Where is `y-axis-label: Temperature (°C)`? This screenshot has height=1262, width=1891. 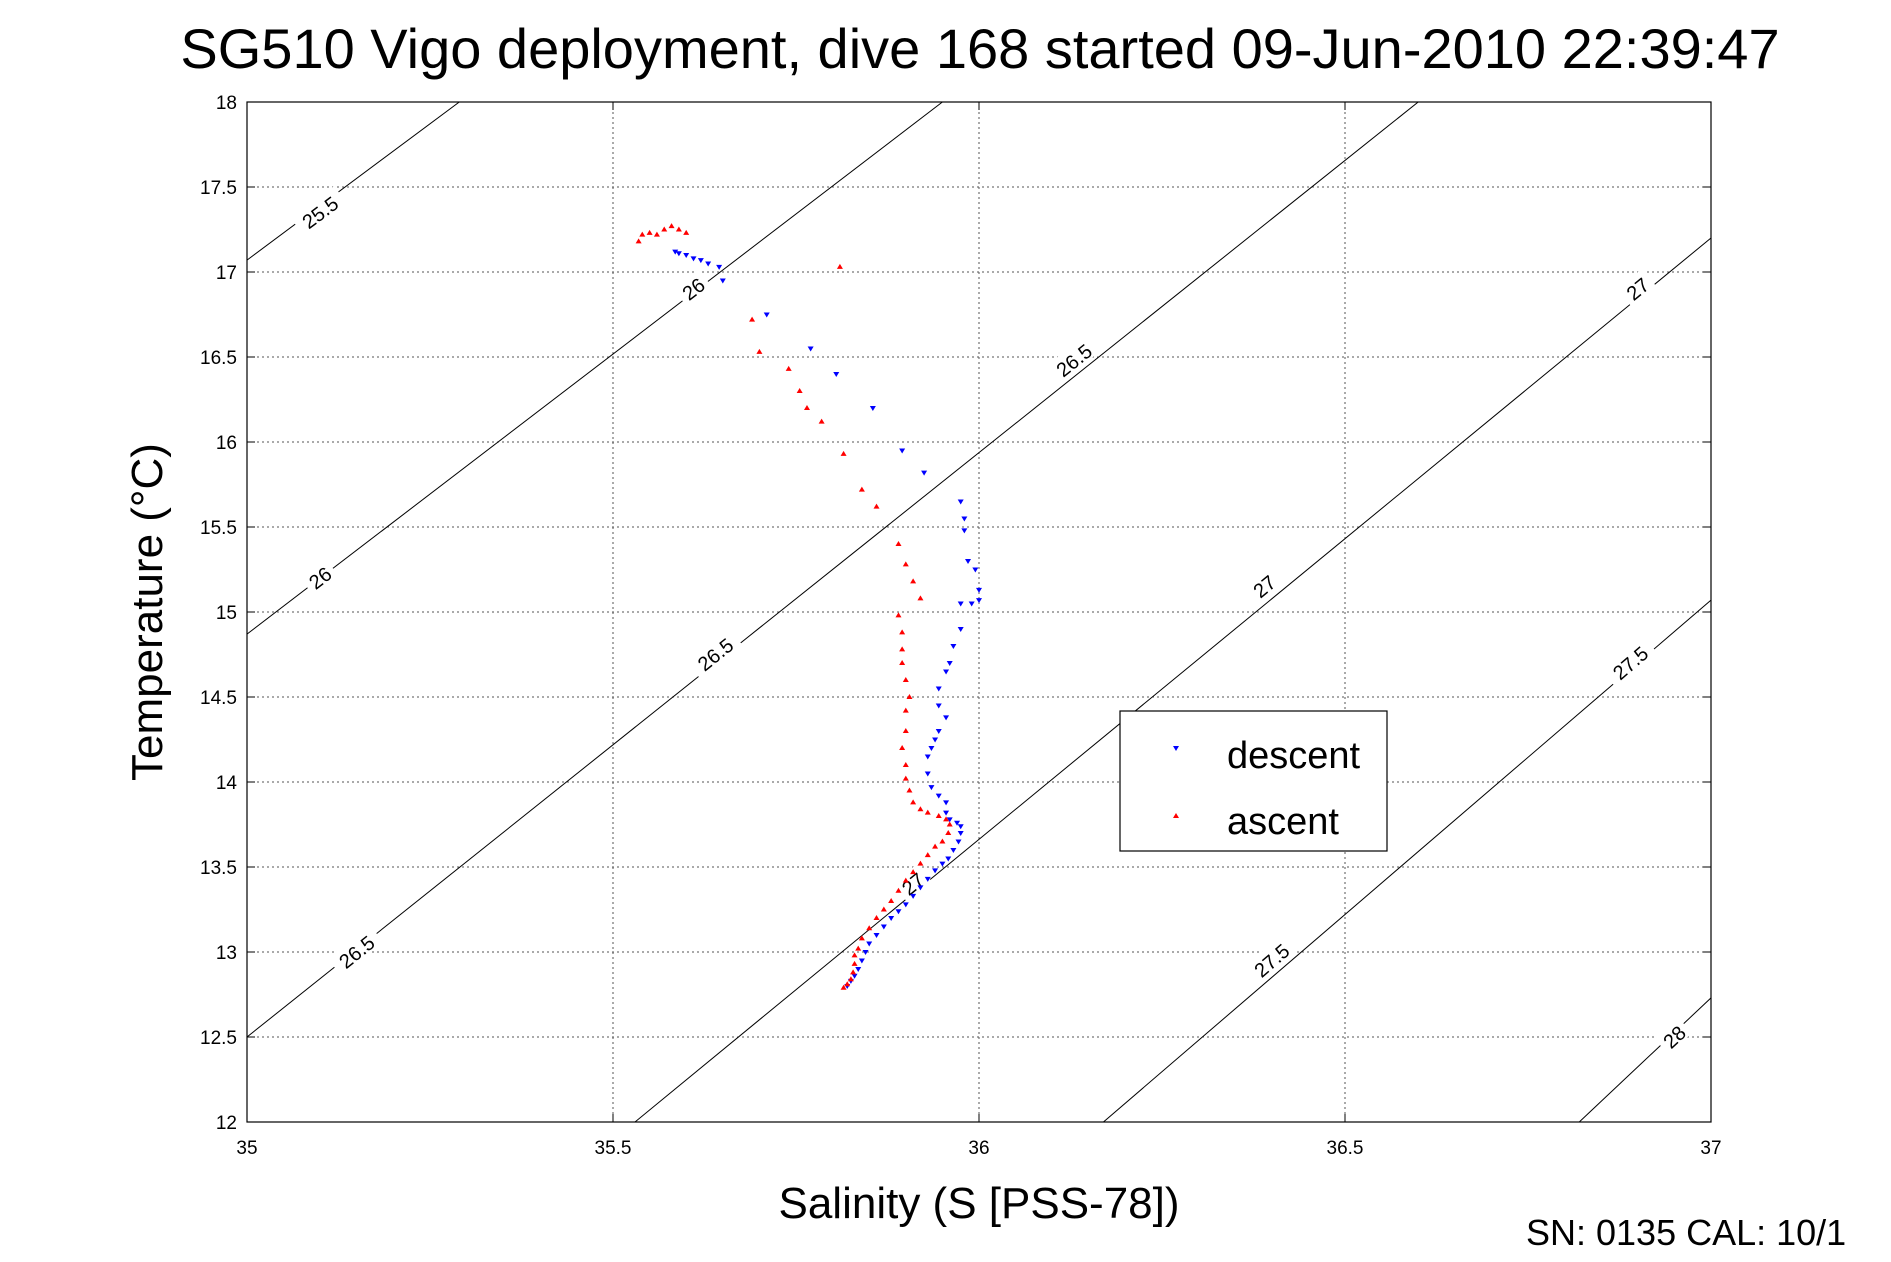 y-axis-label: Temperature (°C) is located at coordinates (147, 612).